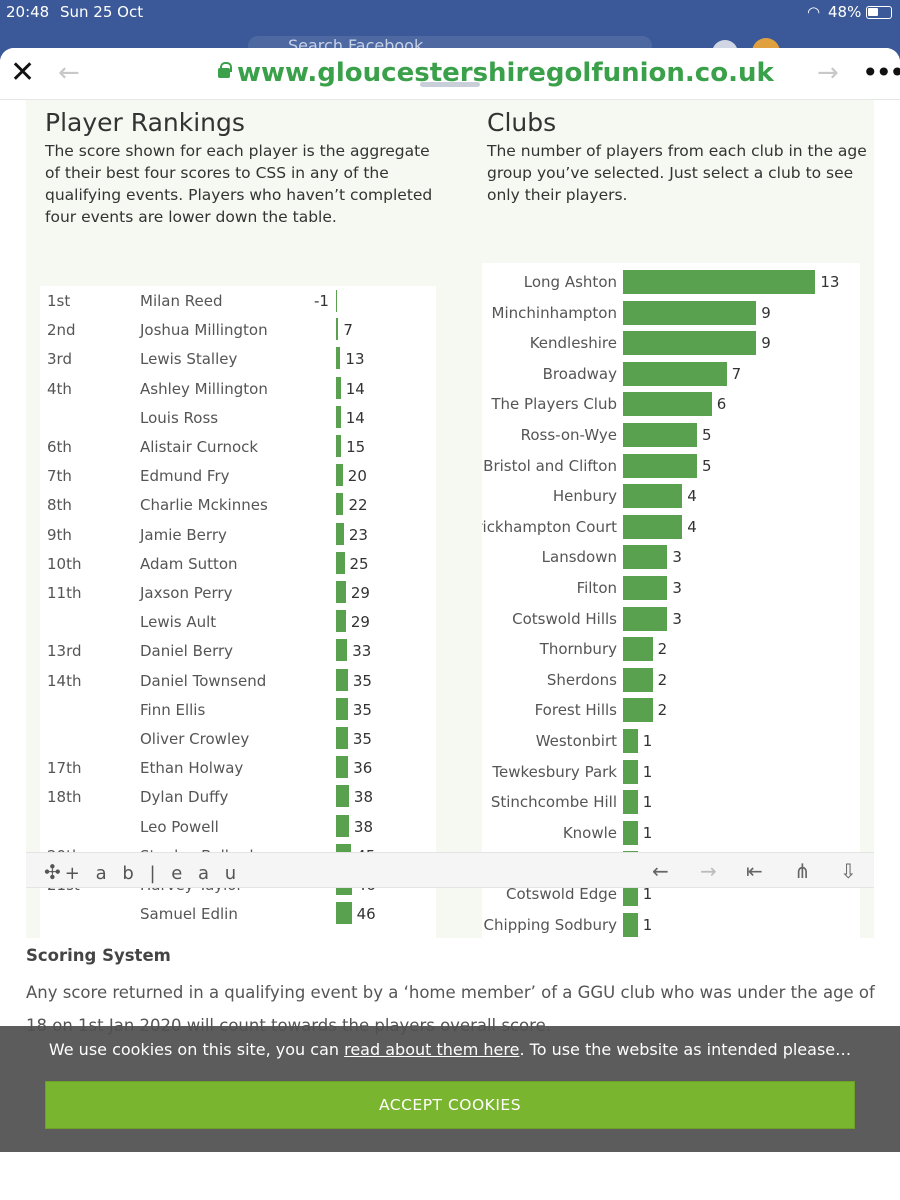 This screenshot has width=900, height=1200. I want to click on ranking-row: 10th Adam Sutton 25, so click(238, 563).